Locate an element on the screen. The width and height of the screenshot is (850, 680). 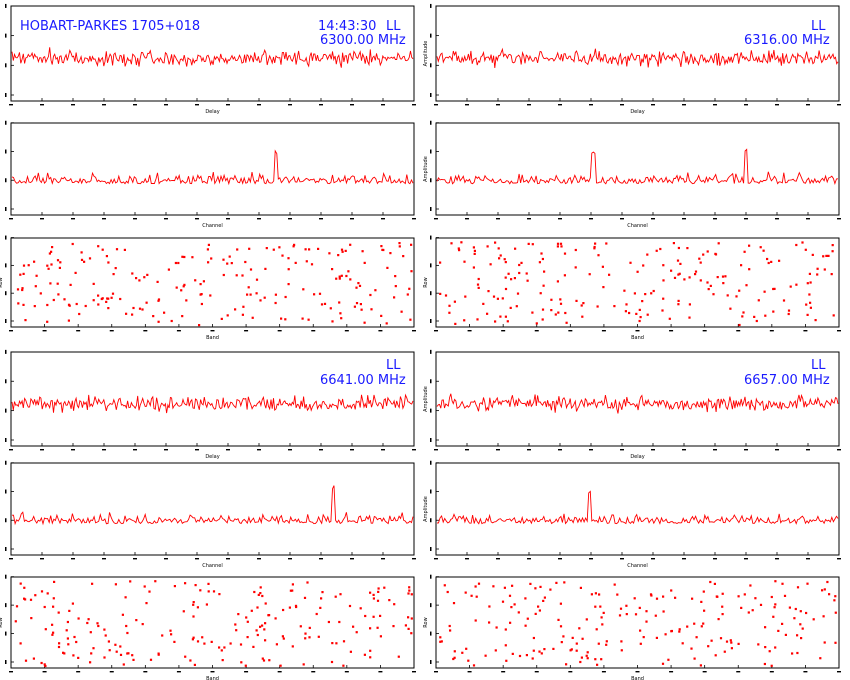
pol-label-1: LL is located at coordinates (393, 26).